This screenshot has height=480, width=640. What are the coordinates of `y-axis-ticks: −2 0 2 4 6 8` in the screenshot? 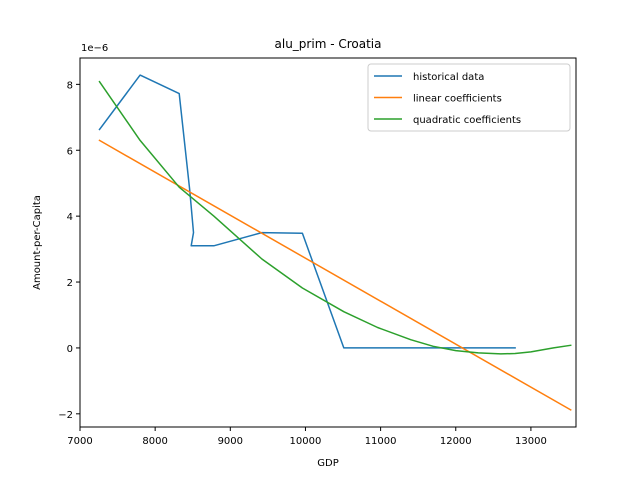 It's located at (69, 250).